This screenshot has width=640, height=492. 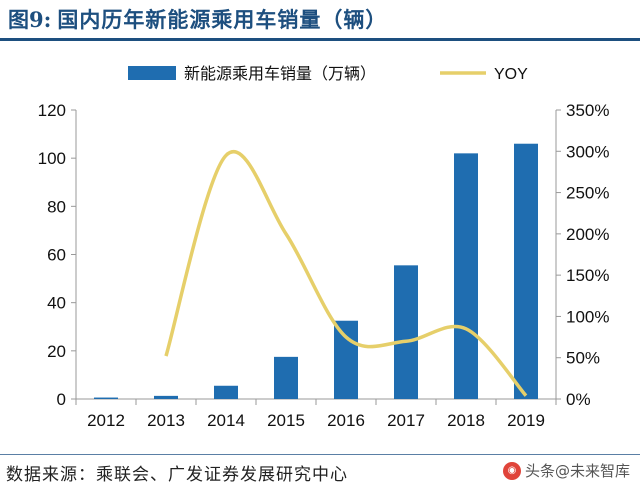 What do you see at coordinates (526, 420) in the screenshot?
I see `x-tick-label: 2019` at bounding box center [526, 420].